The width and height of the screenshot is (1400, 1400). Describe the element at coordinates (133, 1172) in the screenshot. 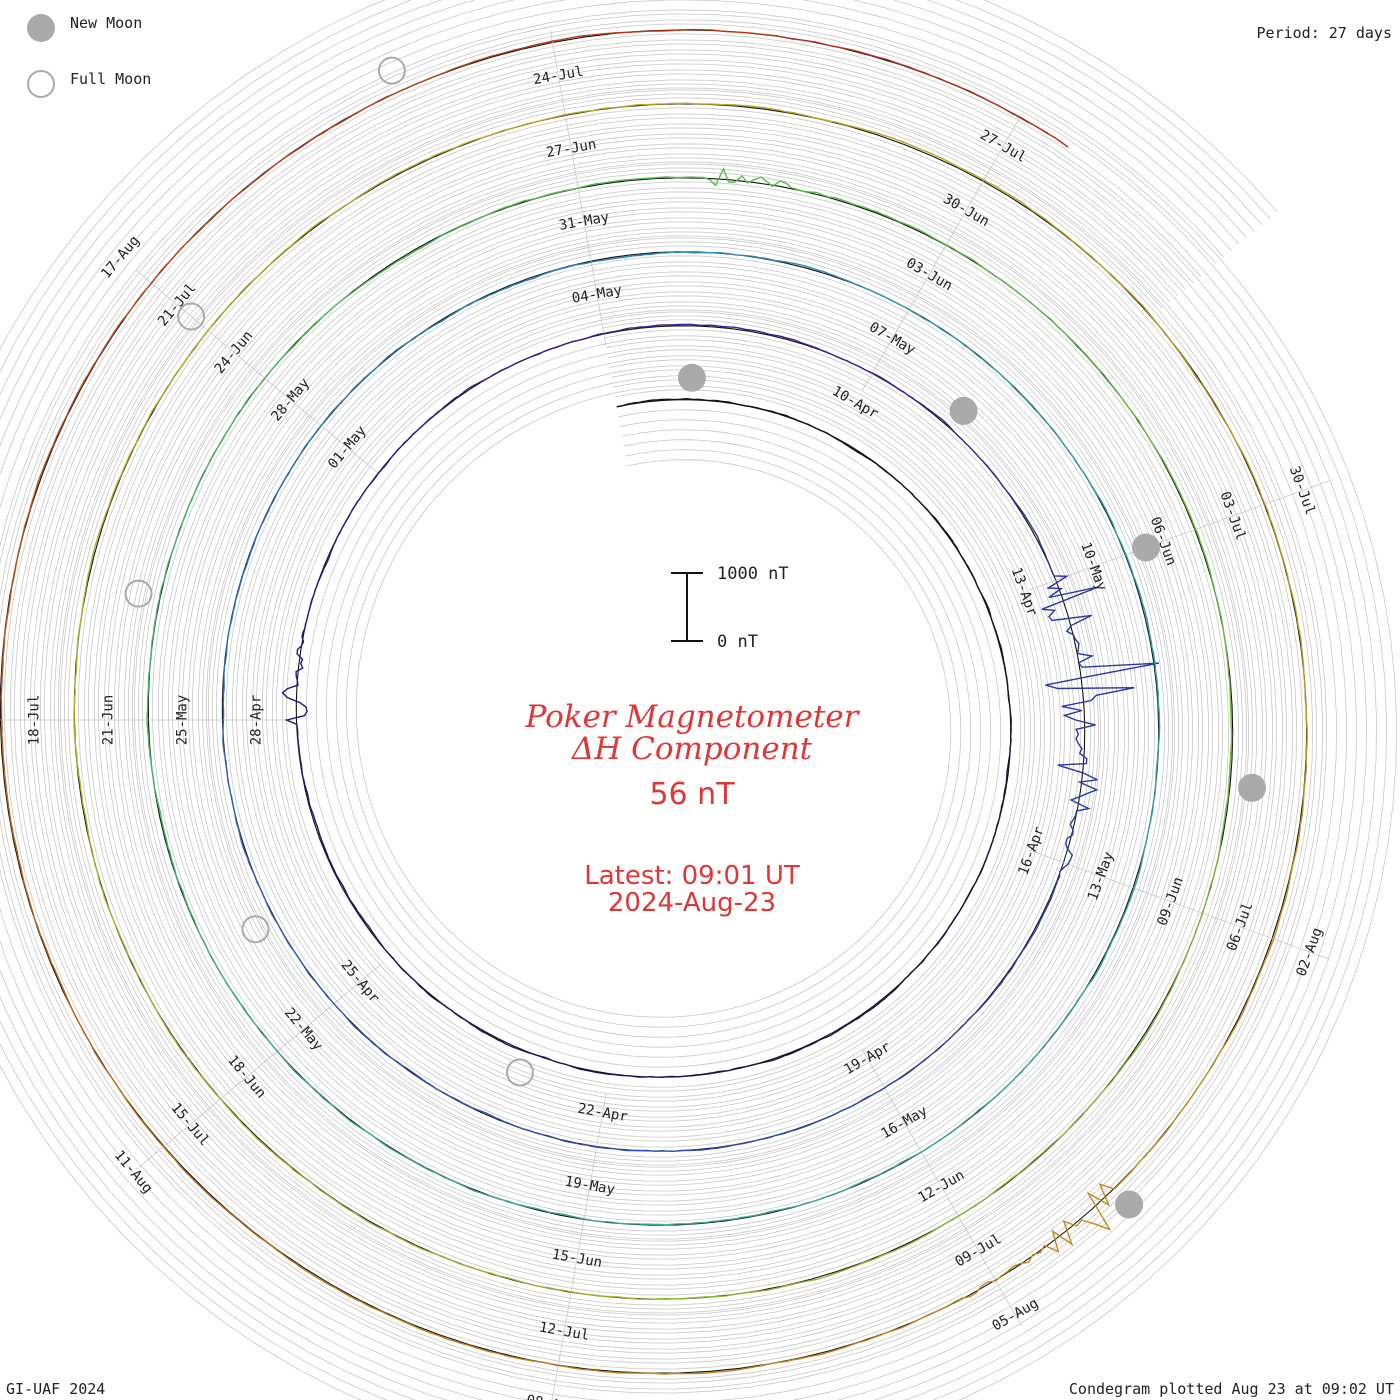

I see `date-label-41: 11-Aug` at that location.